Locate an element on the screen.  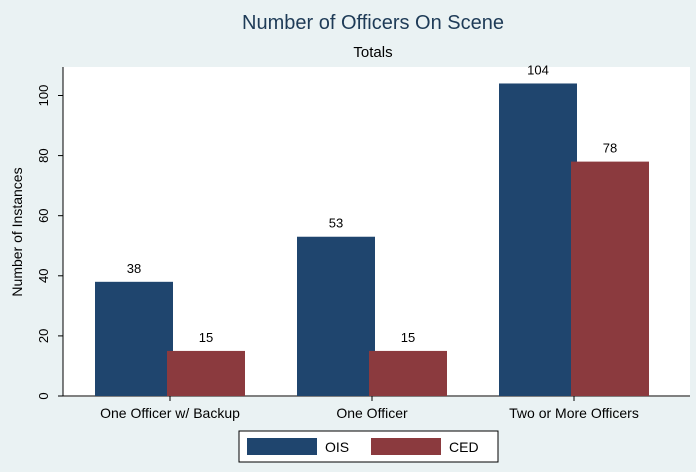
data-label: 78 is located at coordinates (610, 148).